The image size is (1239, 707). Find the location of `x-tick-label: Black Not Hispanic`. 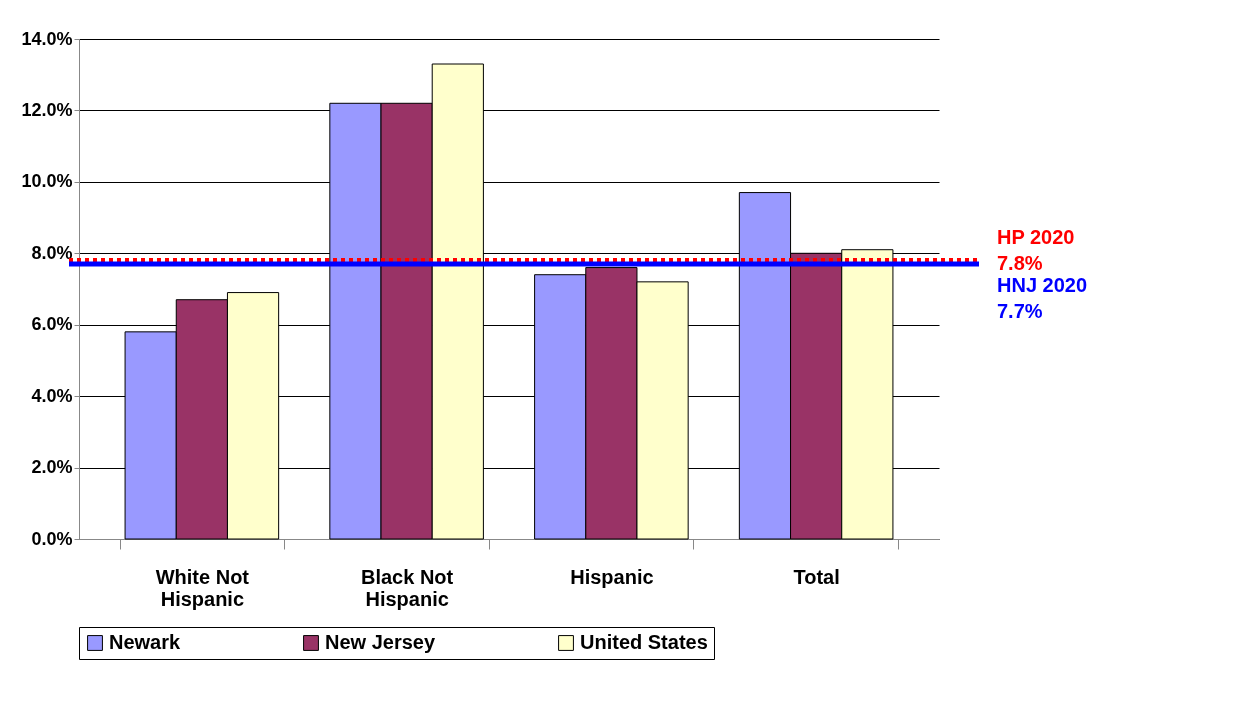

x-tick-label: Black Not Hispanic is located at coordinates (407, 587).